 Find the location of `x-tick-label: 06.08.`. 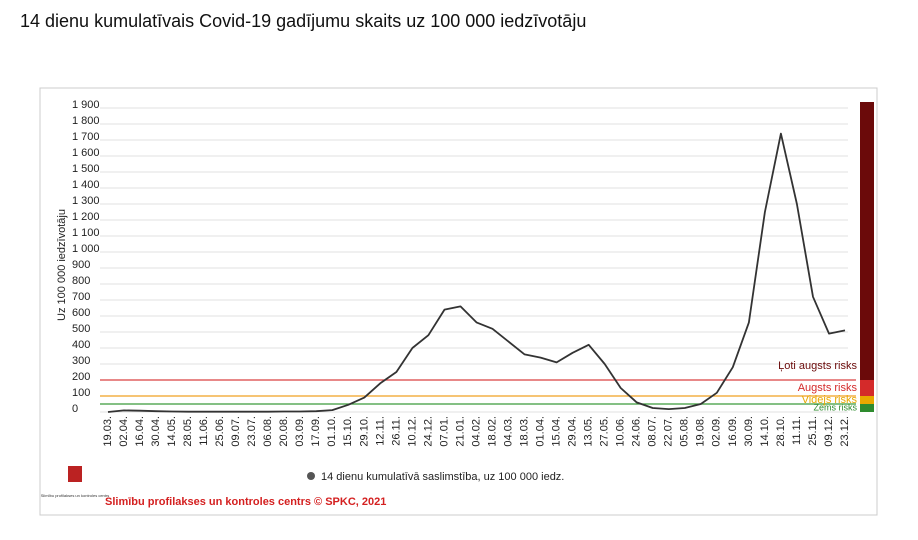

x-tick-label: 06.08. is located at coordinates (268, 431).